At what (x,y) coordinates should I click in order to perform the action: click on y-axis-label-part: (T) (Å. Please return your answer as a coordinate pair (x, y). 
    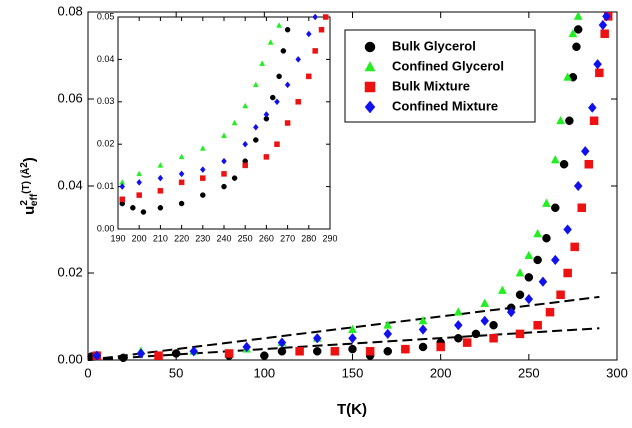
    Looking at the image, I should click on (25, 181).